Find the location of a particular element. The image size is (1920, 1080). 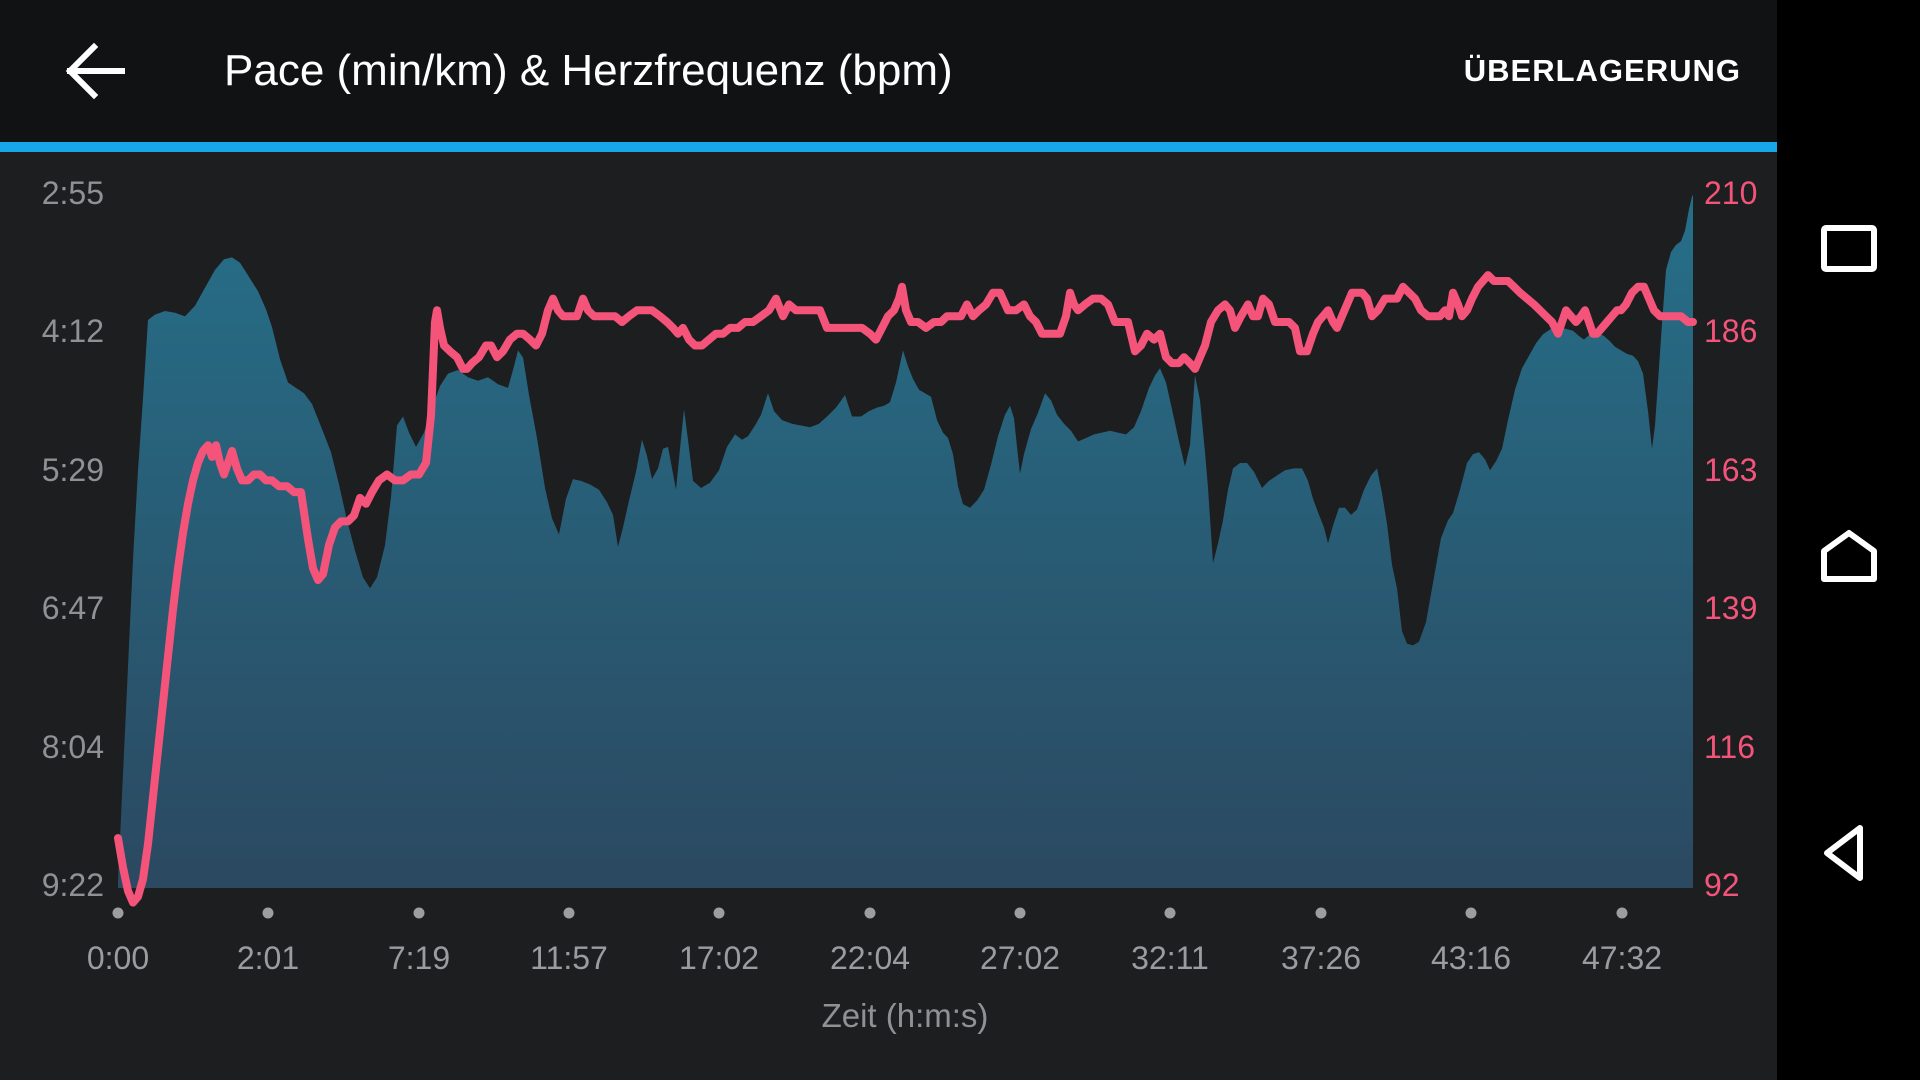

back-button is located at coordinates (93, 71).